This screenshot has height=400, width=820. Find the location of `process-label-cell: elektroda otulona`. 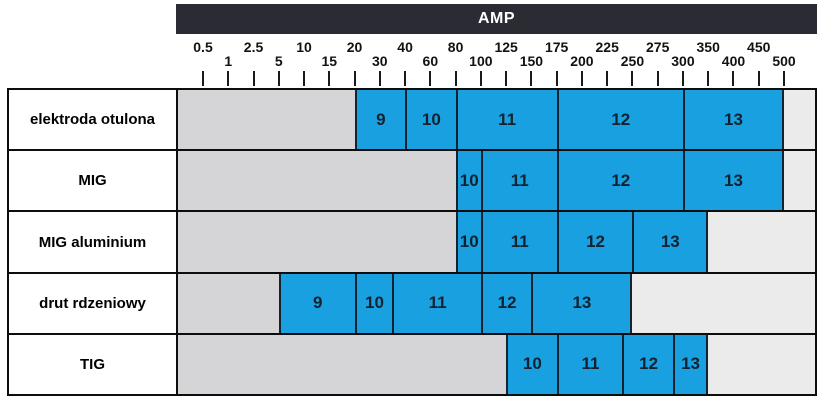

process-label-cell: elektroda otulona is located at coordinates (93, 120).